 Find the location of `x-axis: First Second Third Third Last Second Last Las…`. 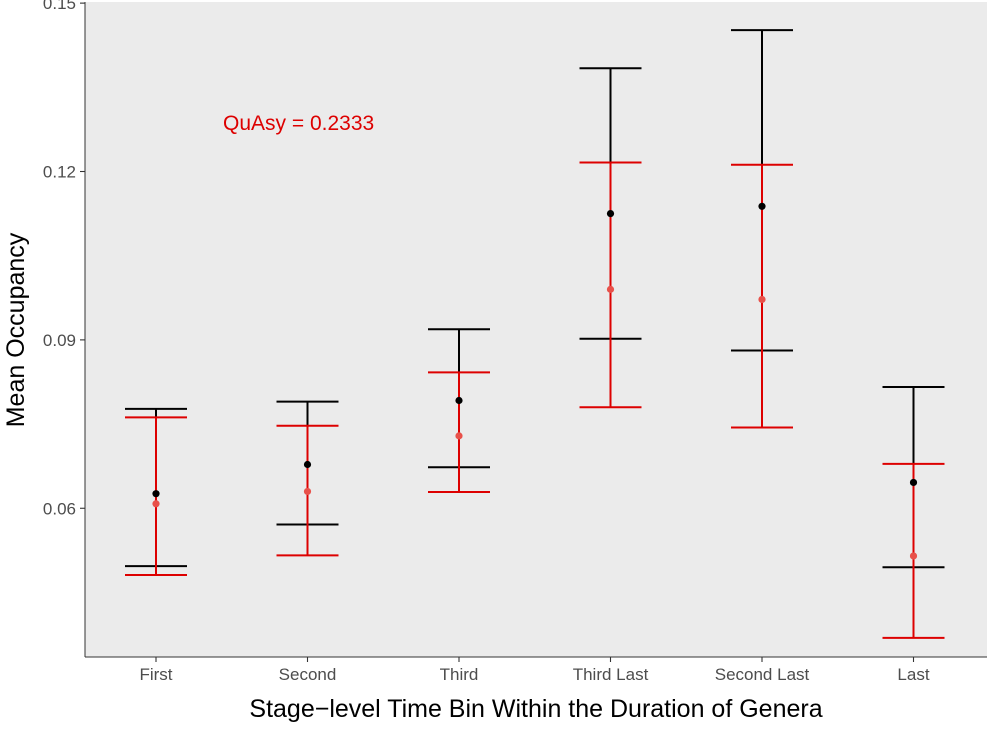

x-axis: First Second Third Third Last Second Last Las… is located at coordinates (536, 670).